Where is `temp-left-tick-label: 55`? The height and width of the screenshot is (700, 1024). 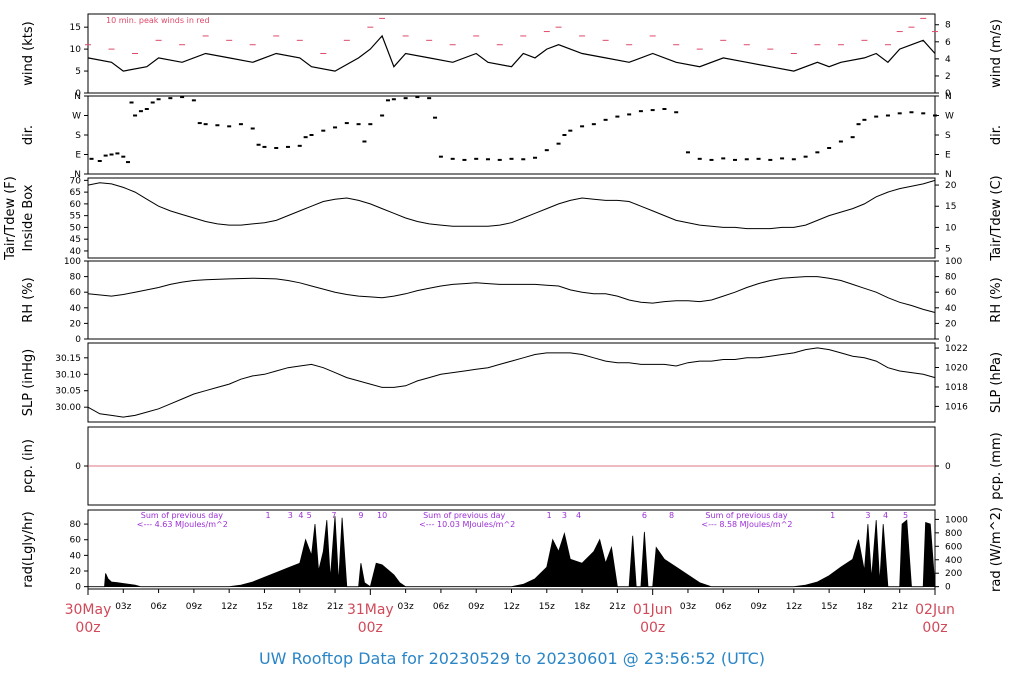
temp-left-tick-label: 55 is located at coordinates (75, 217).